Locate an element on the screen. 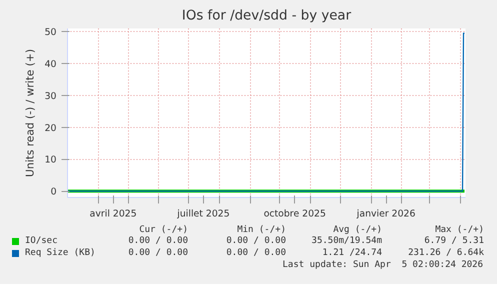 This screenshot has height=287, width=497. y-tick-label: 30 is located at coordinates (50, 96).